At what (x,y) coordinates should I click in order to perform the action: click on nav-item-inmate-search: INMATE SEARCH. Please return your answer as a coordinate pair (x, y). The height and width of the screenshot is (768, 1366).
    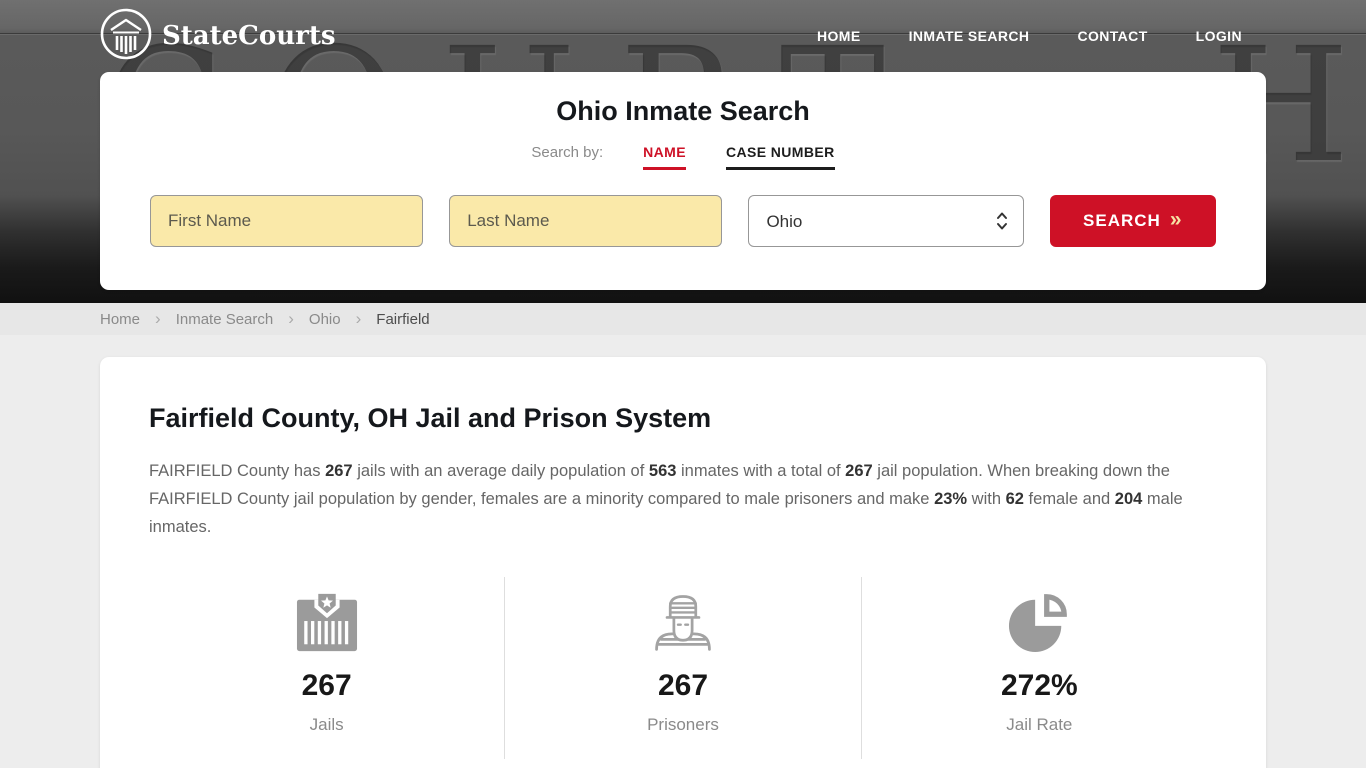
    Looking at the image, I should click on (969, 36).